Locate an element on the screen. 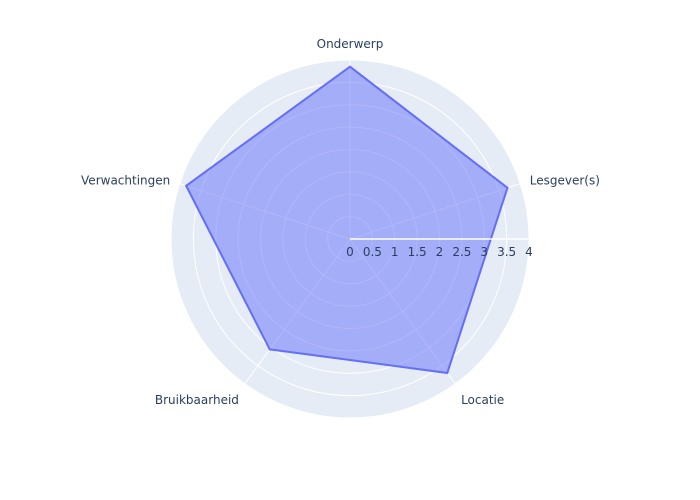 The width and height of the screenshot is (700, 500). data-point-locatie is located at coordinates (447, 372).